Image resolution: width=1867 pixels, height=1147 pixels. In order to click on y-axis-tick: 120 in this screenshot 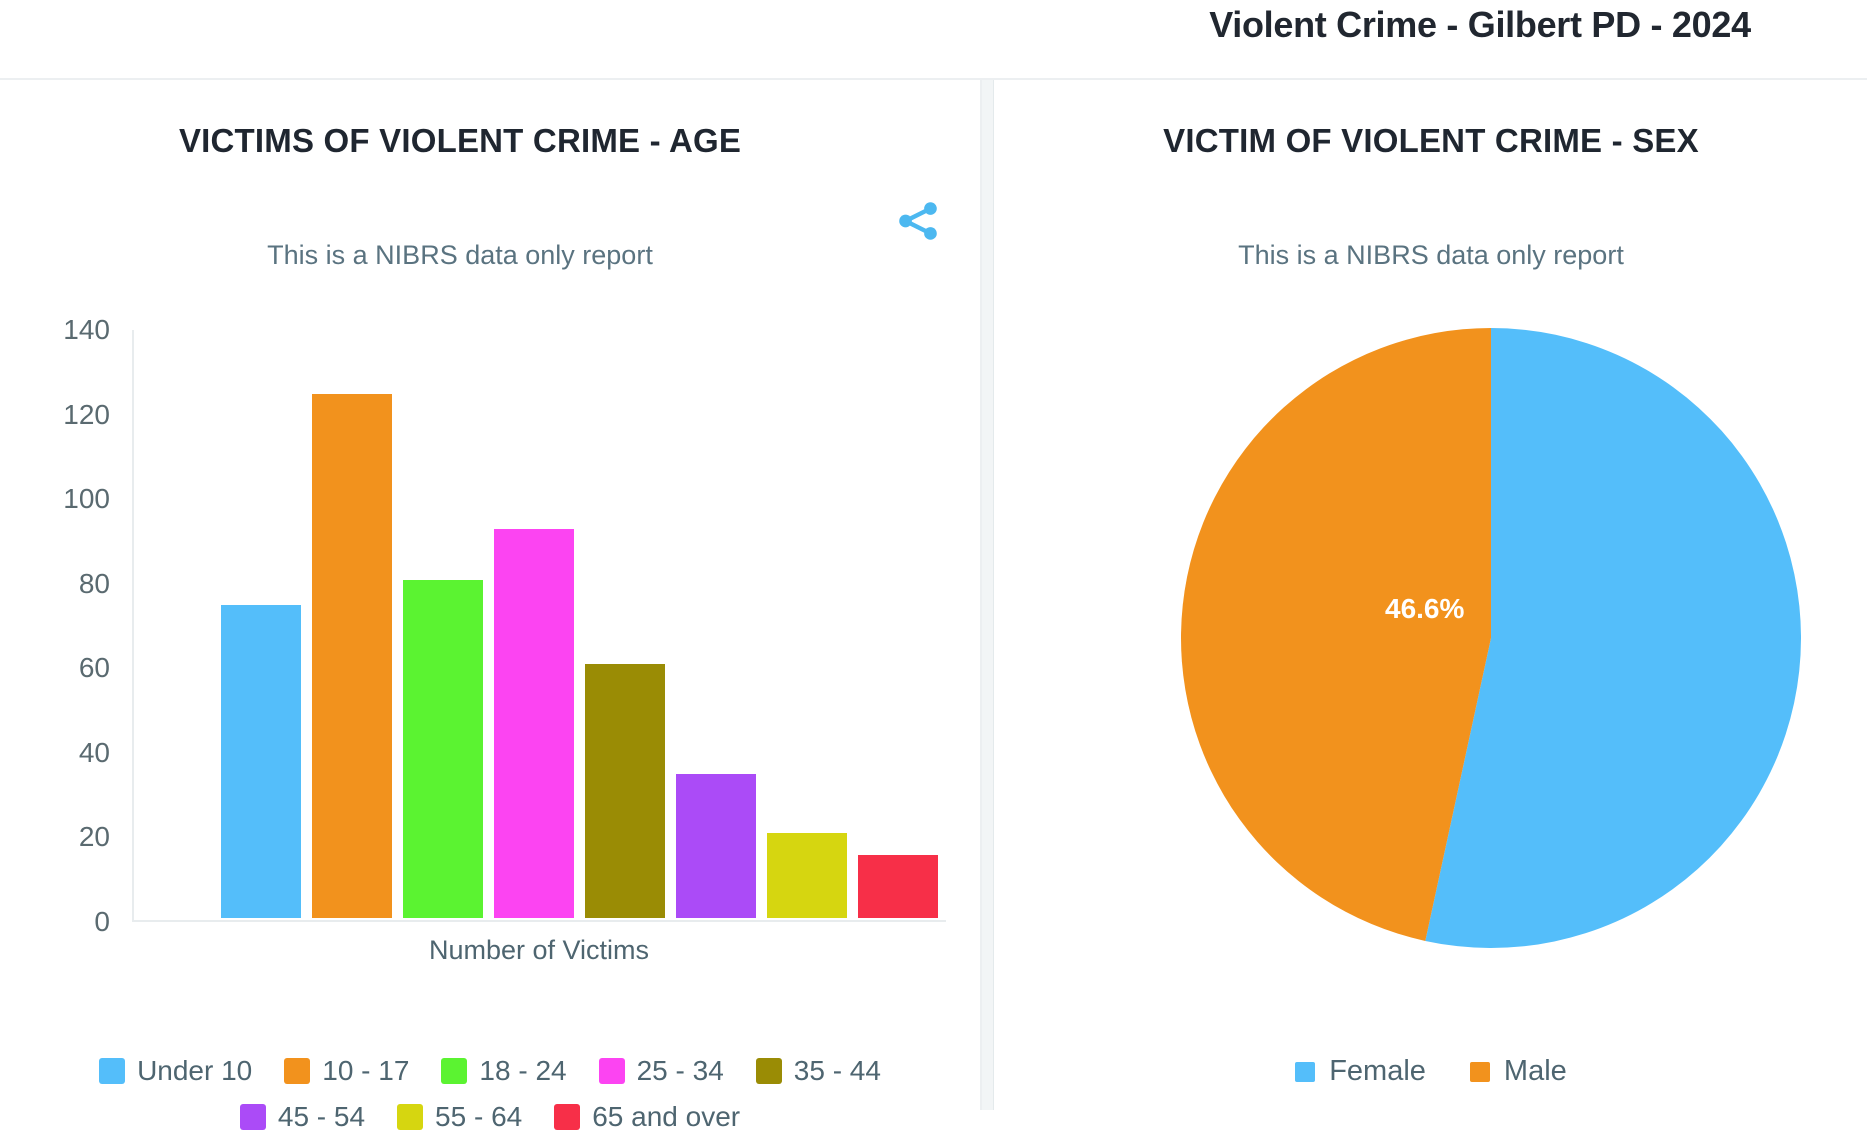, I will do `click(86, 414)`.